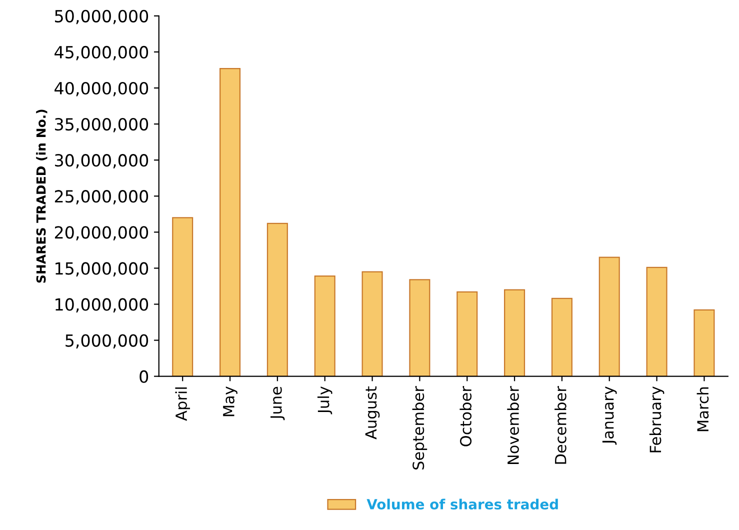 Image resolution: width=739 pixels, height=530 pixels. I want to click on y-tick-label: 45,000,000, so click(101, 53).